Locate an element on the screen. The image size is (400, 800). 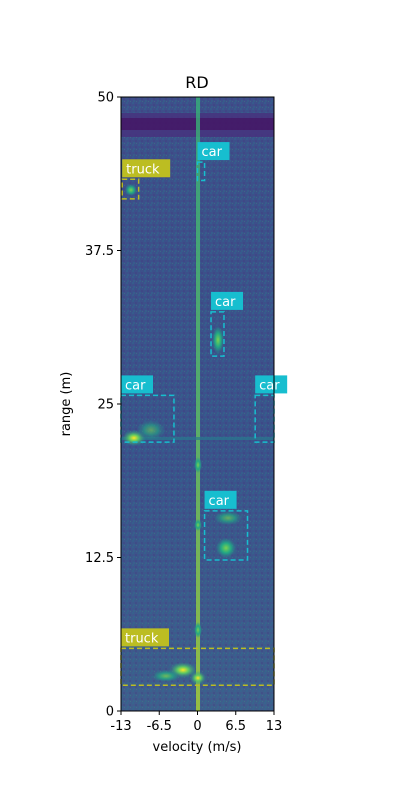
x-tick-label: 13 is located at coordinates (274, 726).